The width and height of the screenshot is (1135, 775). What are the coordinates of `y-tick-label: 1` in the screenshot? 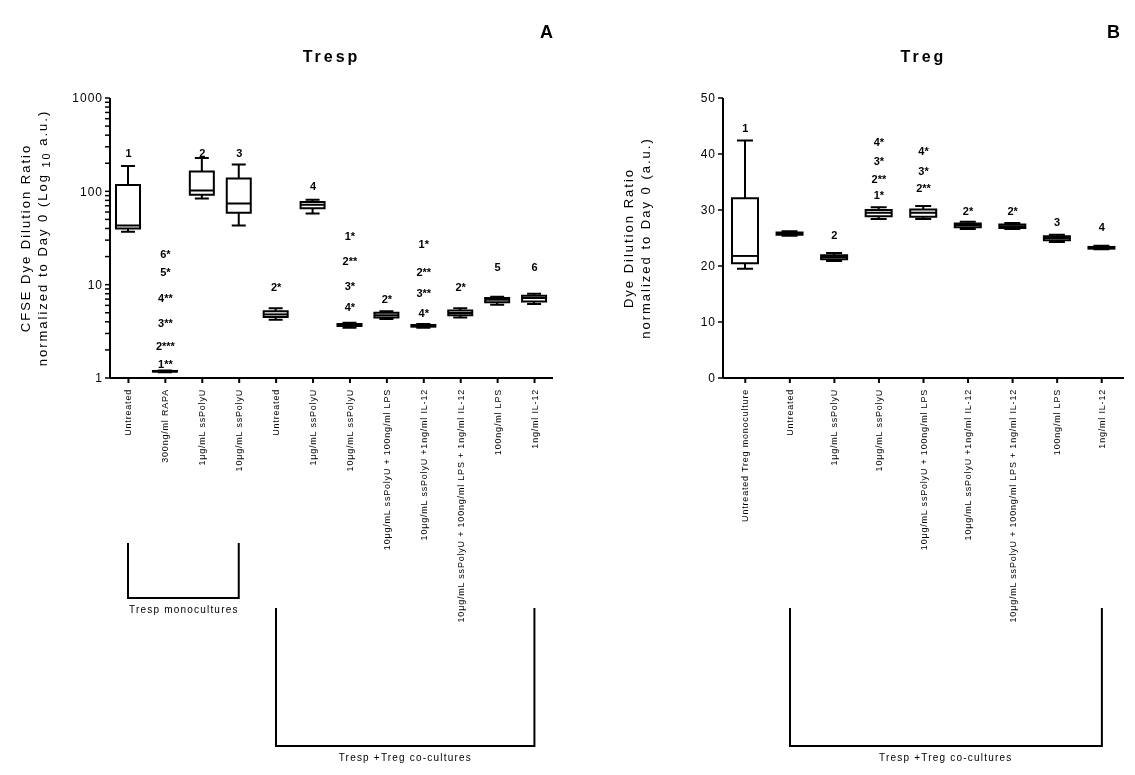 It's located at (99, 378).